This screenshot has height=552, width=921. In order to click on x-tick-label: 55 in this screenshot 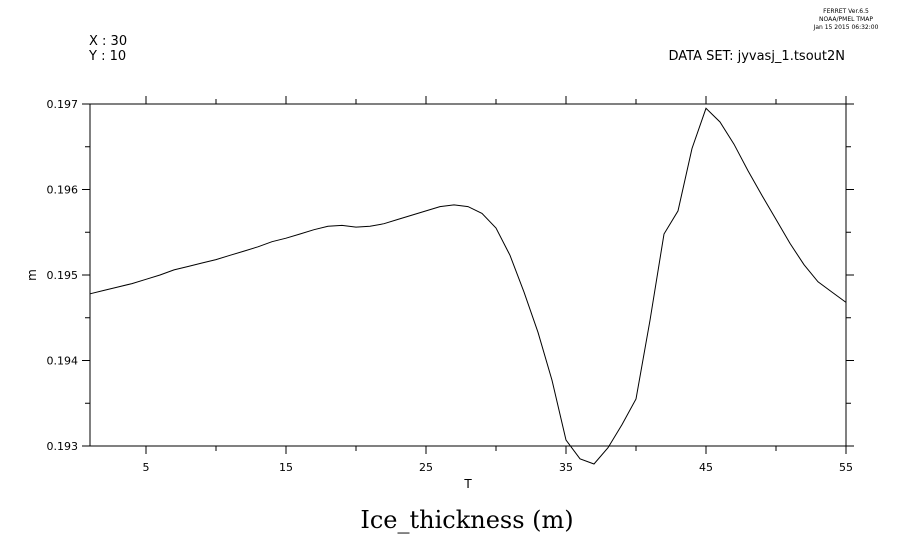, I will do `click(846, 467)`.